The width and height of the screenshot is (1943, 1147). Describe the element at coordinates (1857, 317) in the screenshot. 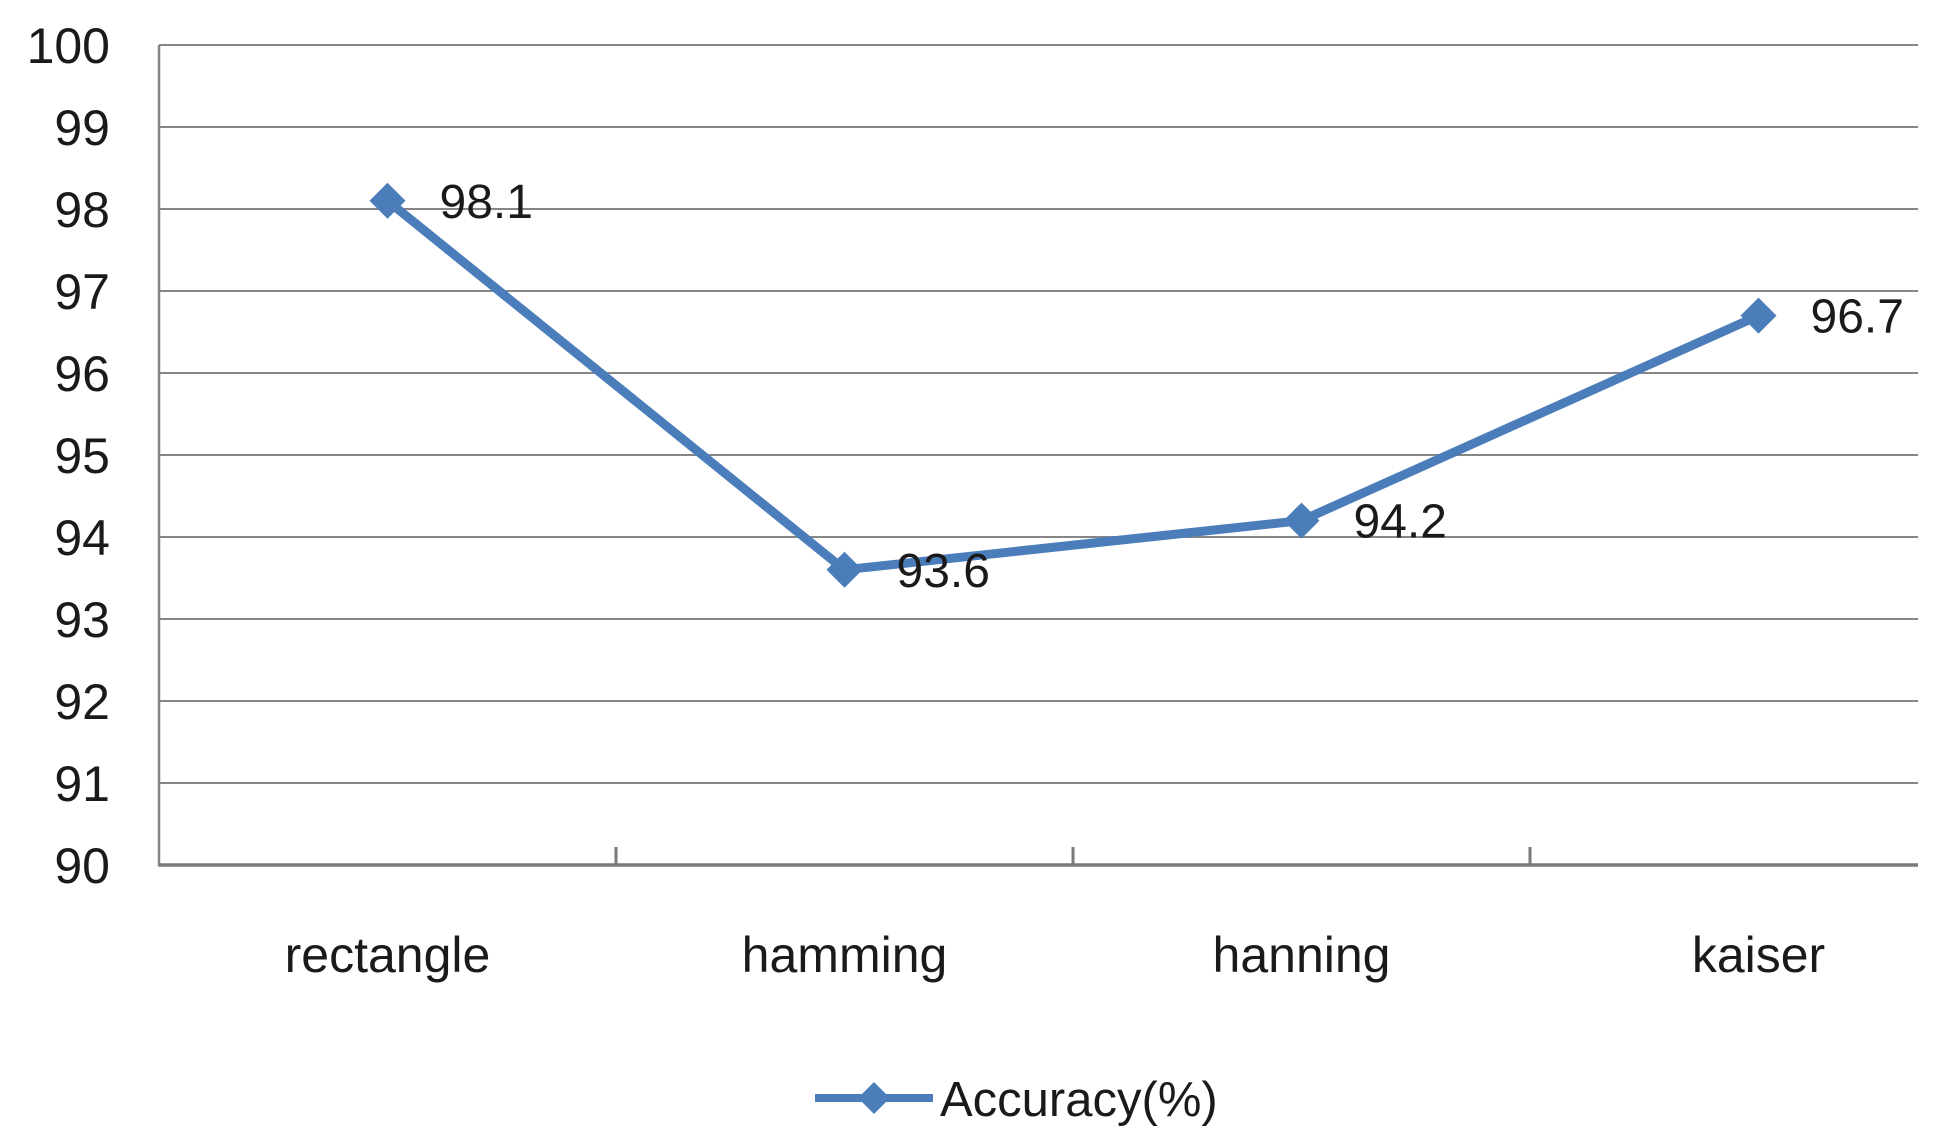

I see `data-label-kaiser: 96.7` at that location.